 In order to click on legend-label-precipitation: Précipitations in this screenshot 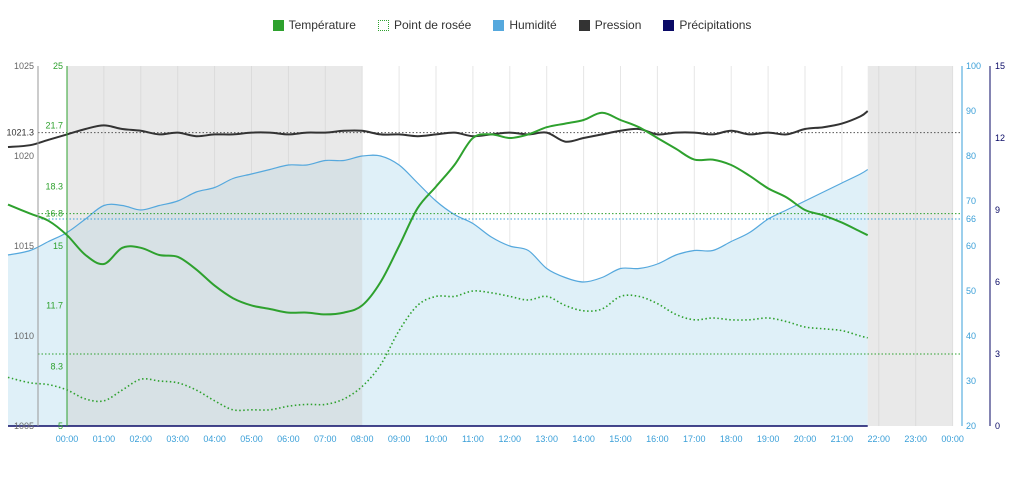, I will do `click(715, 25)`.